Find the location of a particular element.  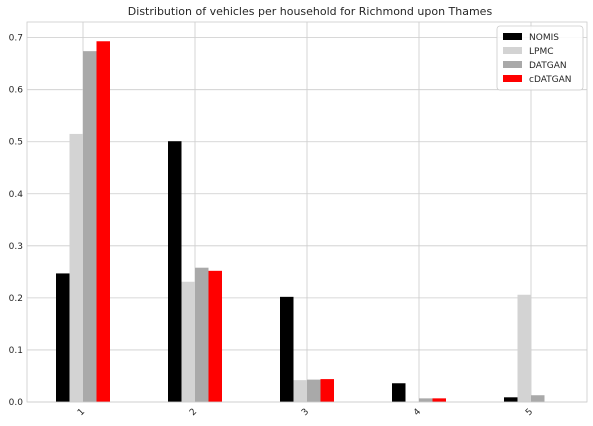

legend: NOMIS LPMC DATGAN cDATGAN is located at coordinates (540, 58).